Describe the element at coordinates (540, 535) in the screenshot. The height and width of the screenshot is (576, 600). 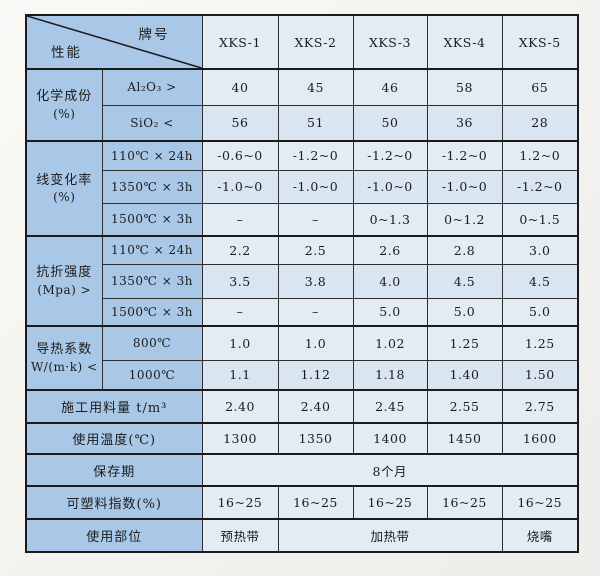
I see `usage-zone-burner: 烧嘴` at that location.